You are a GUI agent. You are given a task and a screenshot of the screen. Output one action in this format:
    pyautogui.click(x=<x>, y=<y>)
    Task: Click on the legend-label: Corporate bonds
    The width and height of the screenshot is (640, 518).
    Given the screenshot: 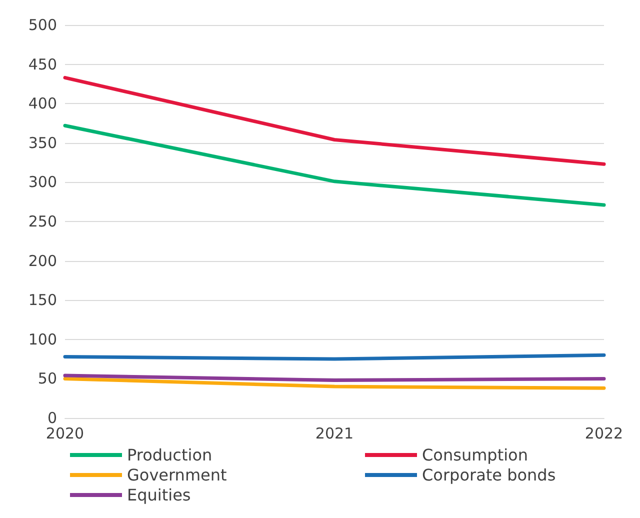 What is the action you would take?
    pyautogui.click(x=489, y=475)
    